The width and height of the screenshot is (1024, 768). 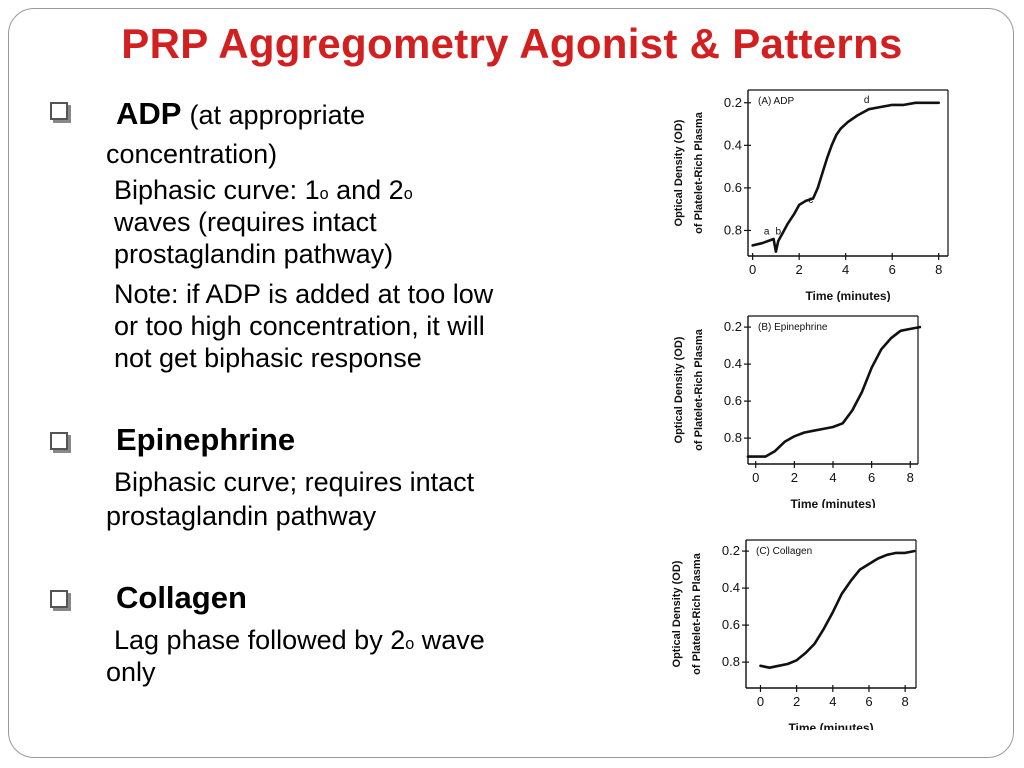 I want to click on adp-line-7: not get biphasic response, so click(x=268, y=358).